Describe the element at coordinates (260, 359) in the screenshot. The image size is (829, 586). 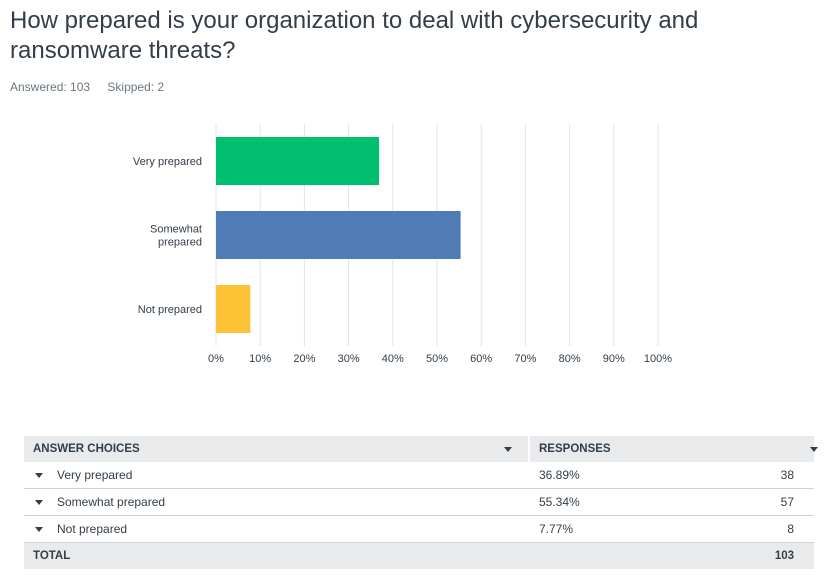
I see `x-tick-label: 10%` at that location.